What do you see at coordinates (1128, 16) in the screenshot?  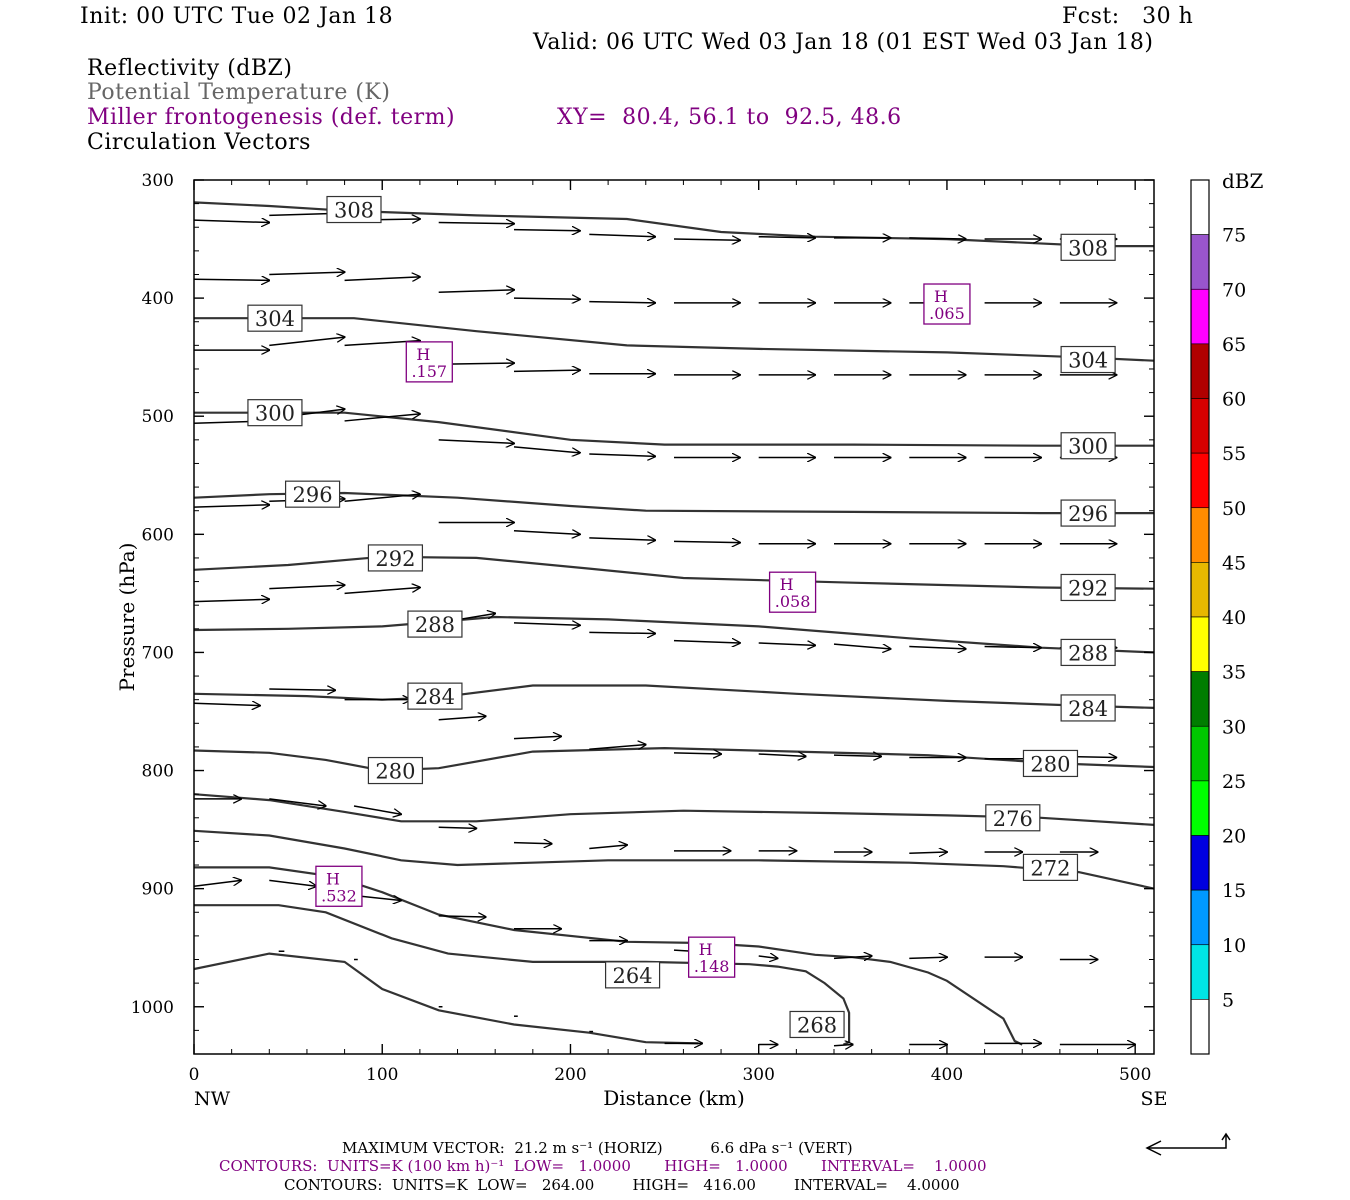 I see `forecast-hour: Fcst: 30 h` at bounding box center [1128, 16].